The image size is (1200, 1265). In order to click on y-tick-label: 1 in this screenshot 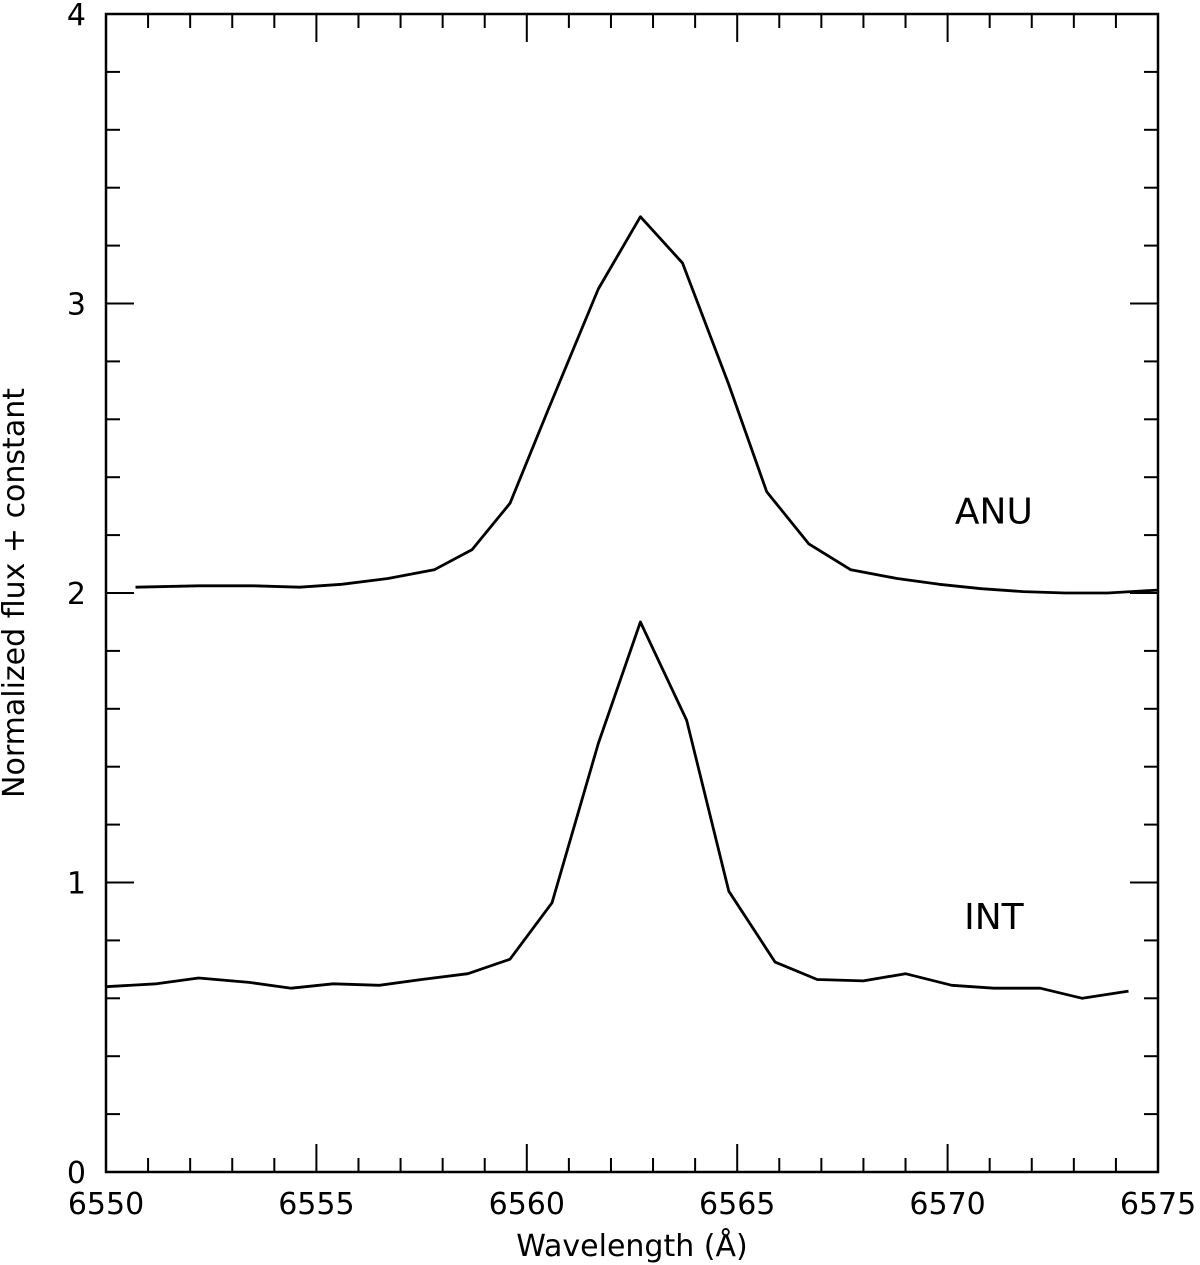, I will do `click(76, 884)`.